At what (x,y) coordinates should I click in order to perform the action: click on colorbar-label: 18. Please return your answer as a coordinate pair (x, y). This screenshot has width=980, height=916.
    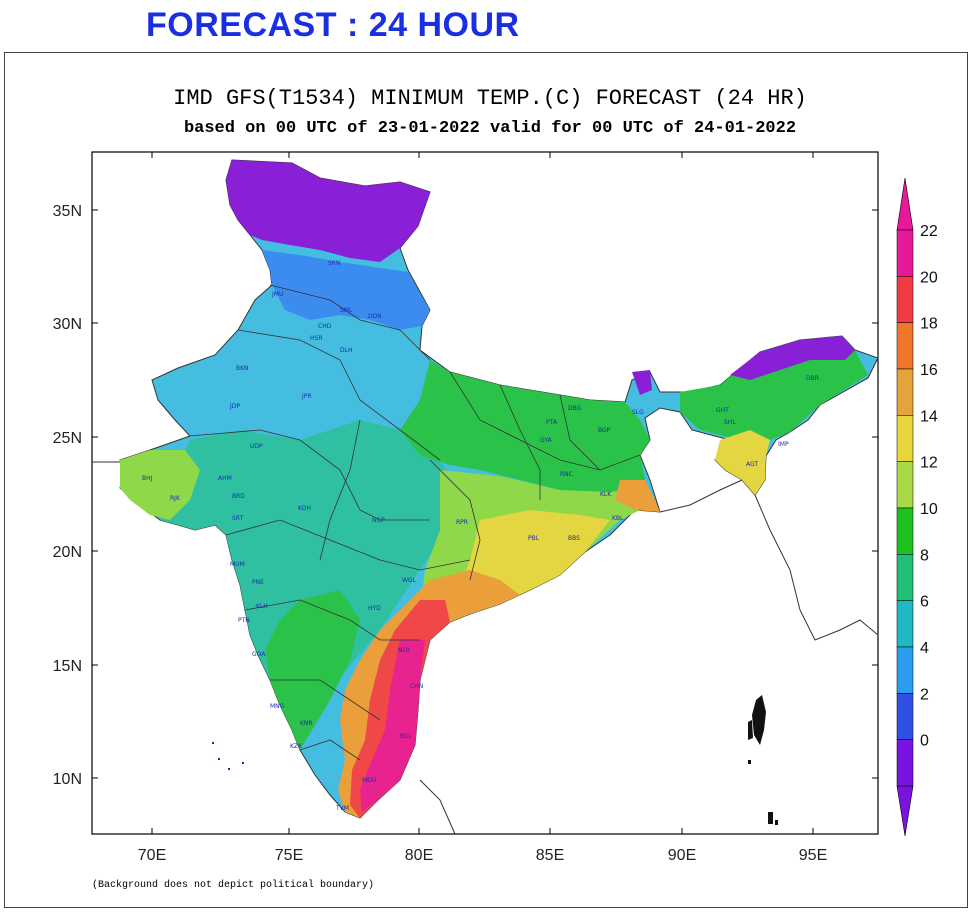
    Looking at the image, I should click on (929, 324).